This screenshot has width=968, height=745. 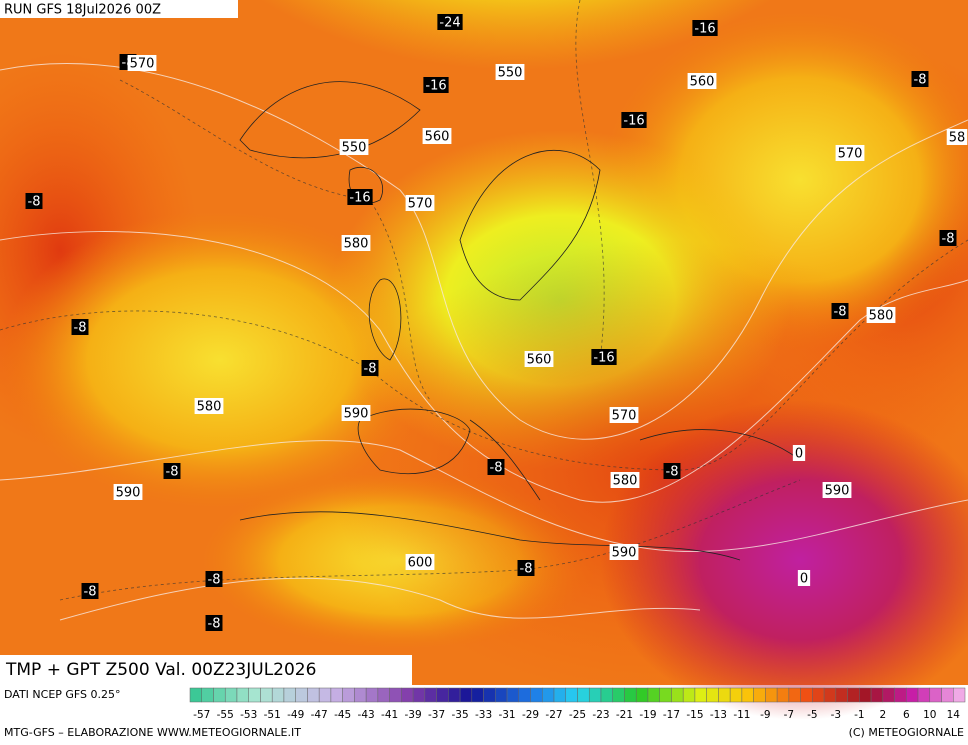 I want to click on footer-right: (C) METEOGIORNALE, so click(x=906, y=732).